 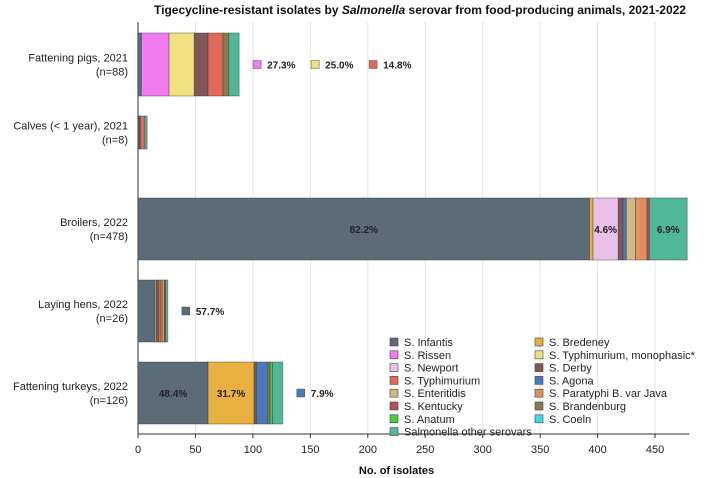 I want to click on legend-label: S. Anatum, so click(x=429, y=420).